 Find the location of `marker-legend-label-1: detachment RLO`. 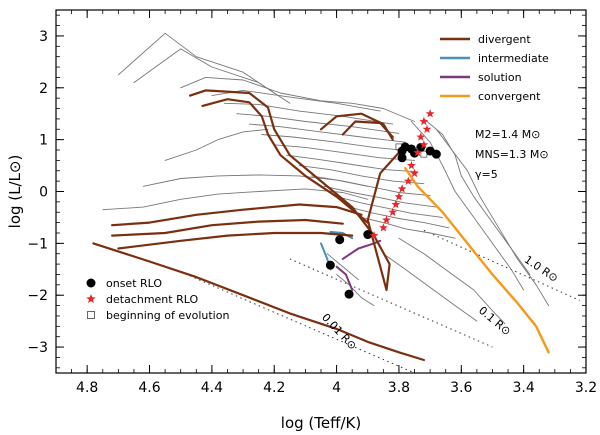

marker-legend-label-1: detachment RLO is located at coordinates (152, 299).